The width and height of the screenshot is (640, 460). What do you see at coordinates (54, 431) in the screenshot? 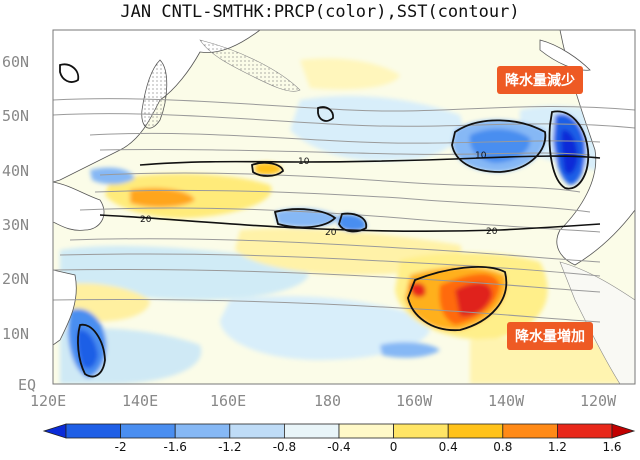
I see `colorbar-extend-low` at bounding box center [54, 431].